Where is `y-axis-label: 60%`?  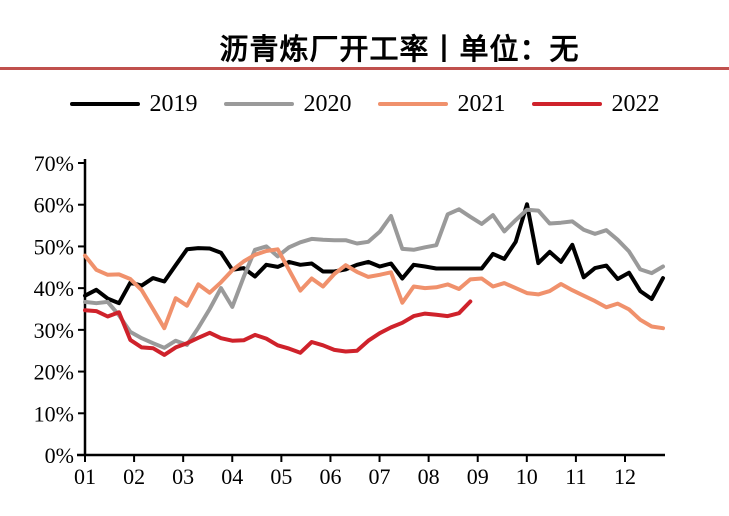
y-axis-label: 60% is located at coordinates (54, 205).